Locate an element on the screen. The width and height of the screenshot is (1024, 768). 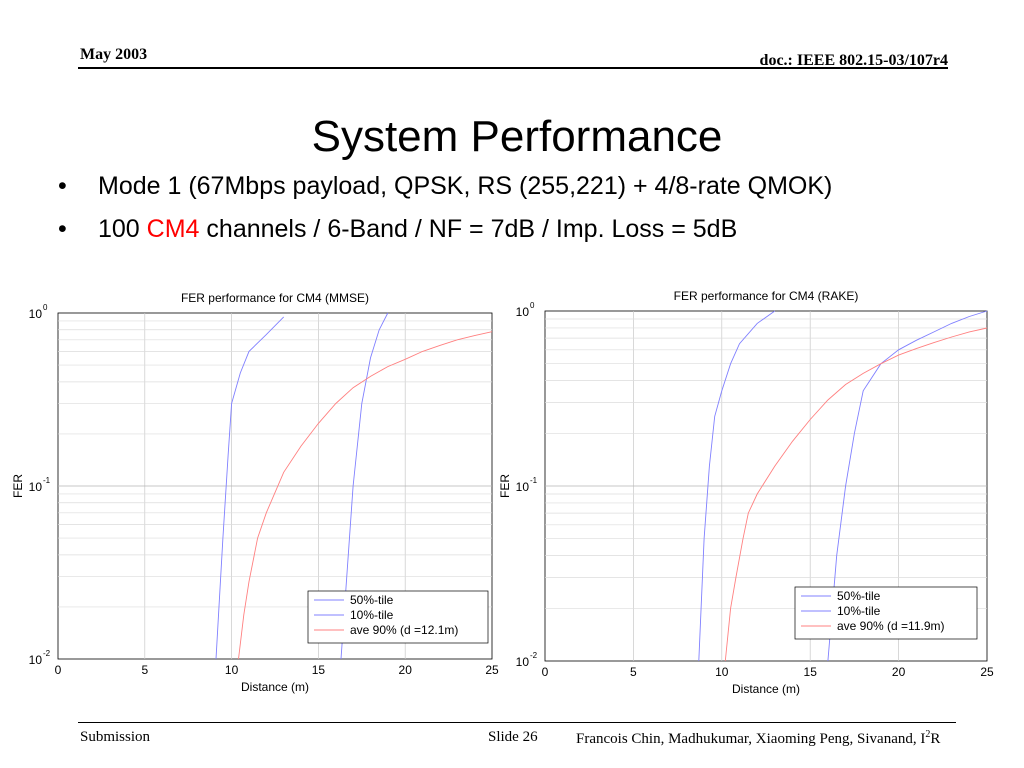
footer-authors-end: R is located at coordinates (935, 739).